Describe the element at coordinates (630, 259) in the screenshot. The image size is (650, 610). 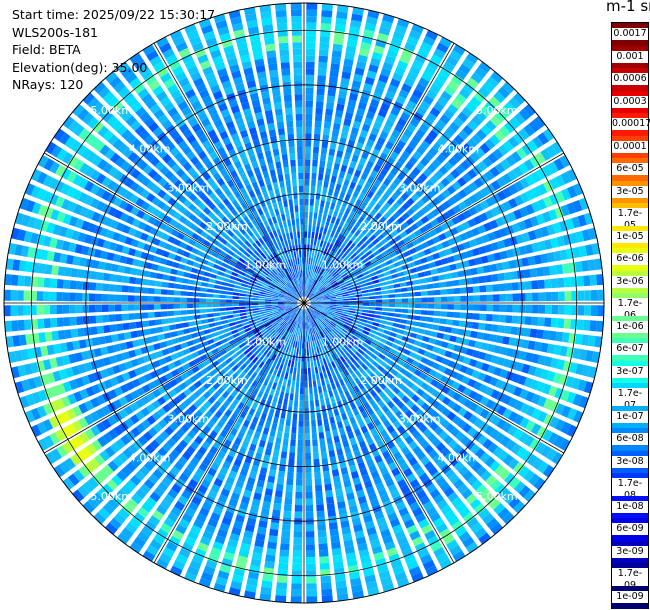
I see `colorbar-tick-label: 6e-06` at that location.